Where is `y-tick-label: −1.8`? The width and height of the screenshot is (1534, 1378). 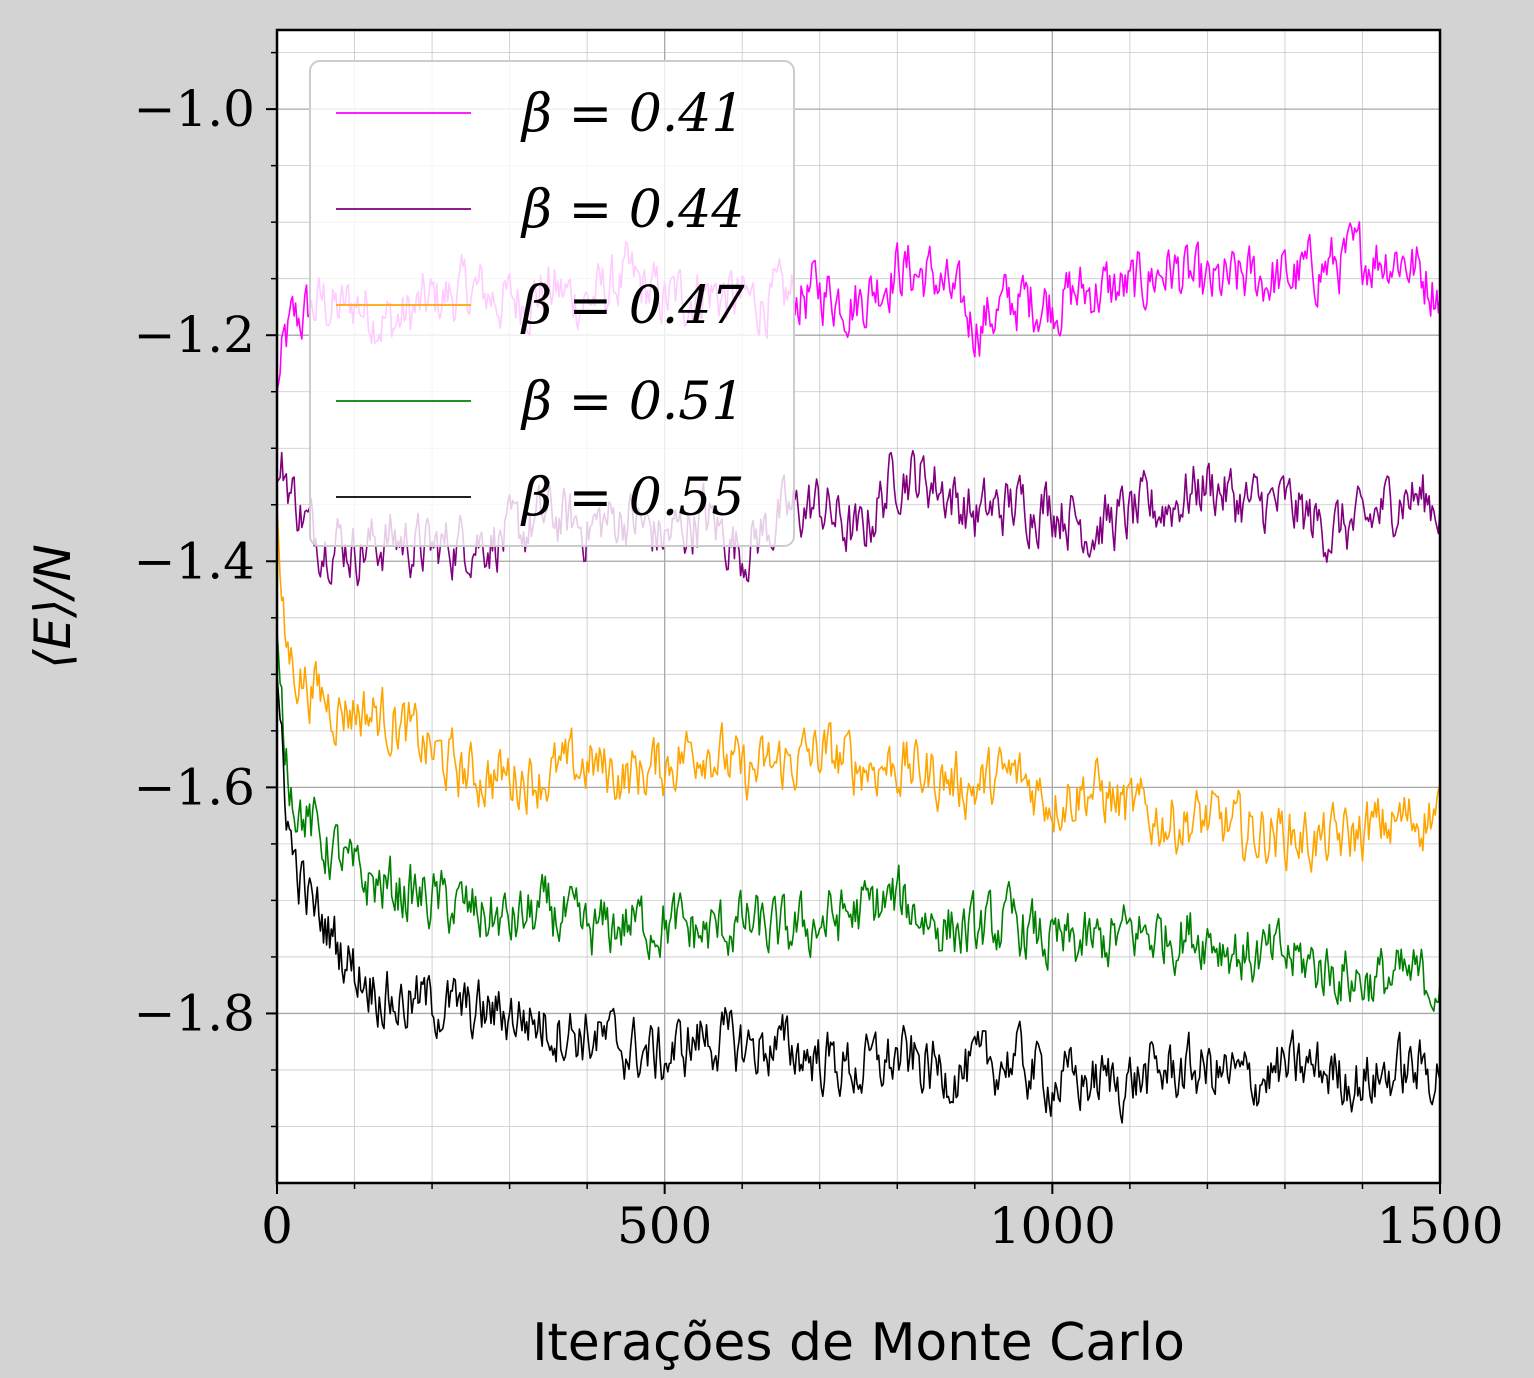 y-tick-label: −1.8 is located at coordinates (194, 1013).